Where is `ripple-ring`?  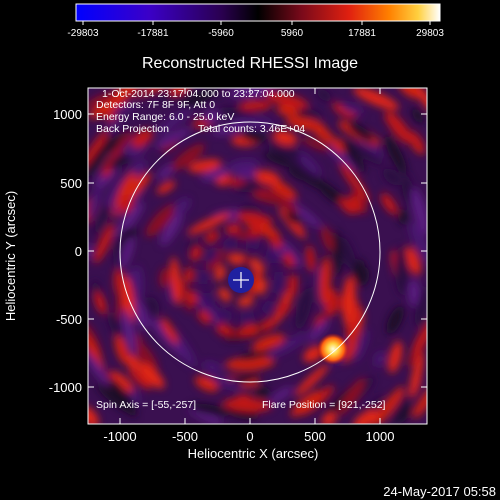 ripple-ring is located at coordinates (241, 280).